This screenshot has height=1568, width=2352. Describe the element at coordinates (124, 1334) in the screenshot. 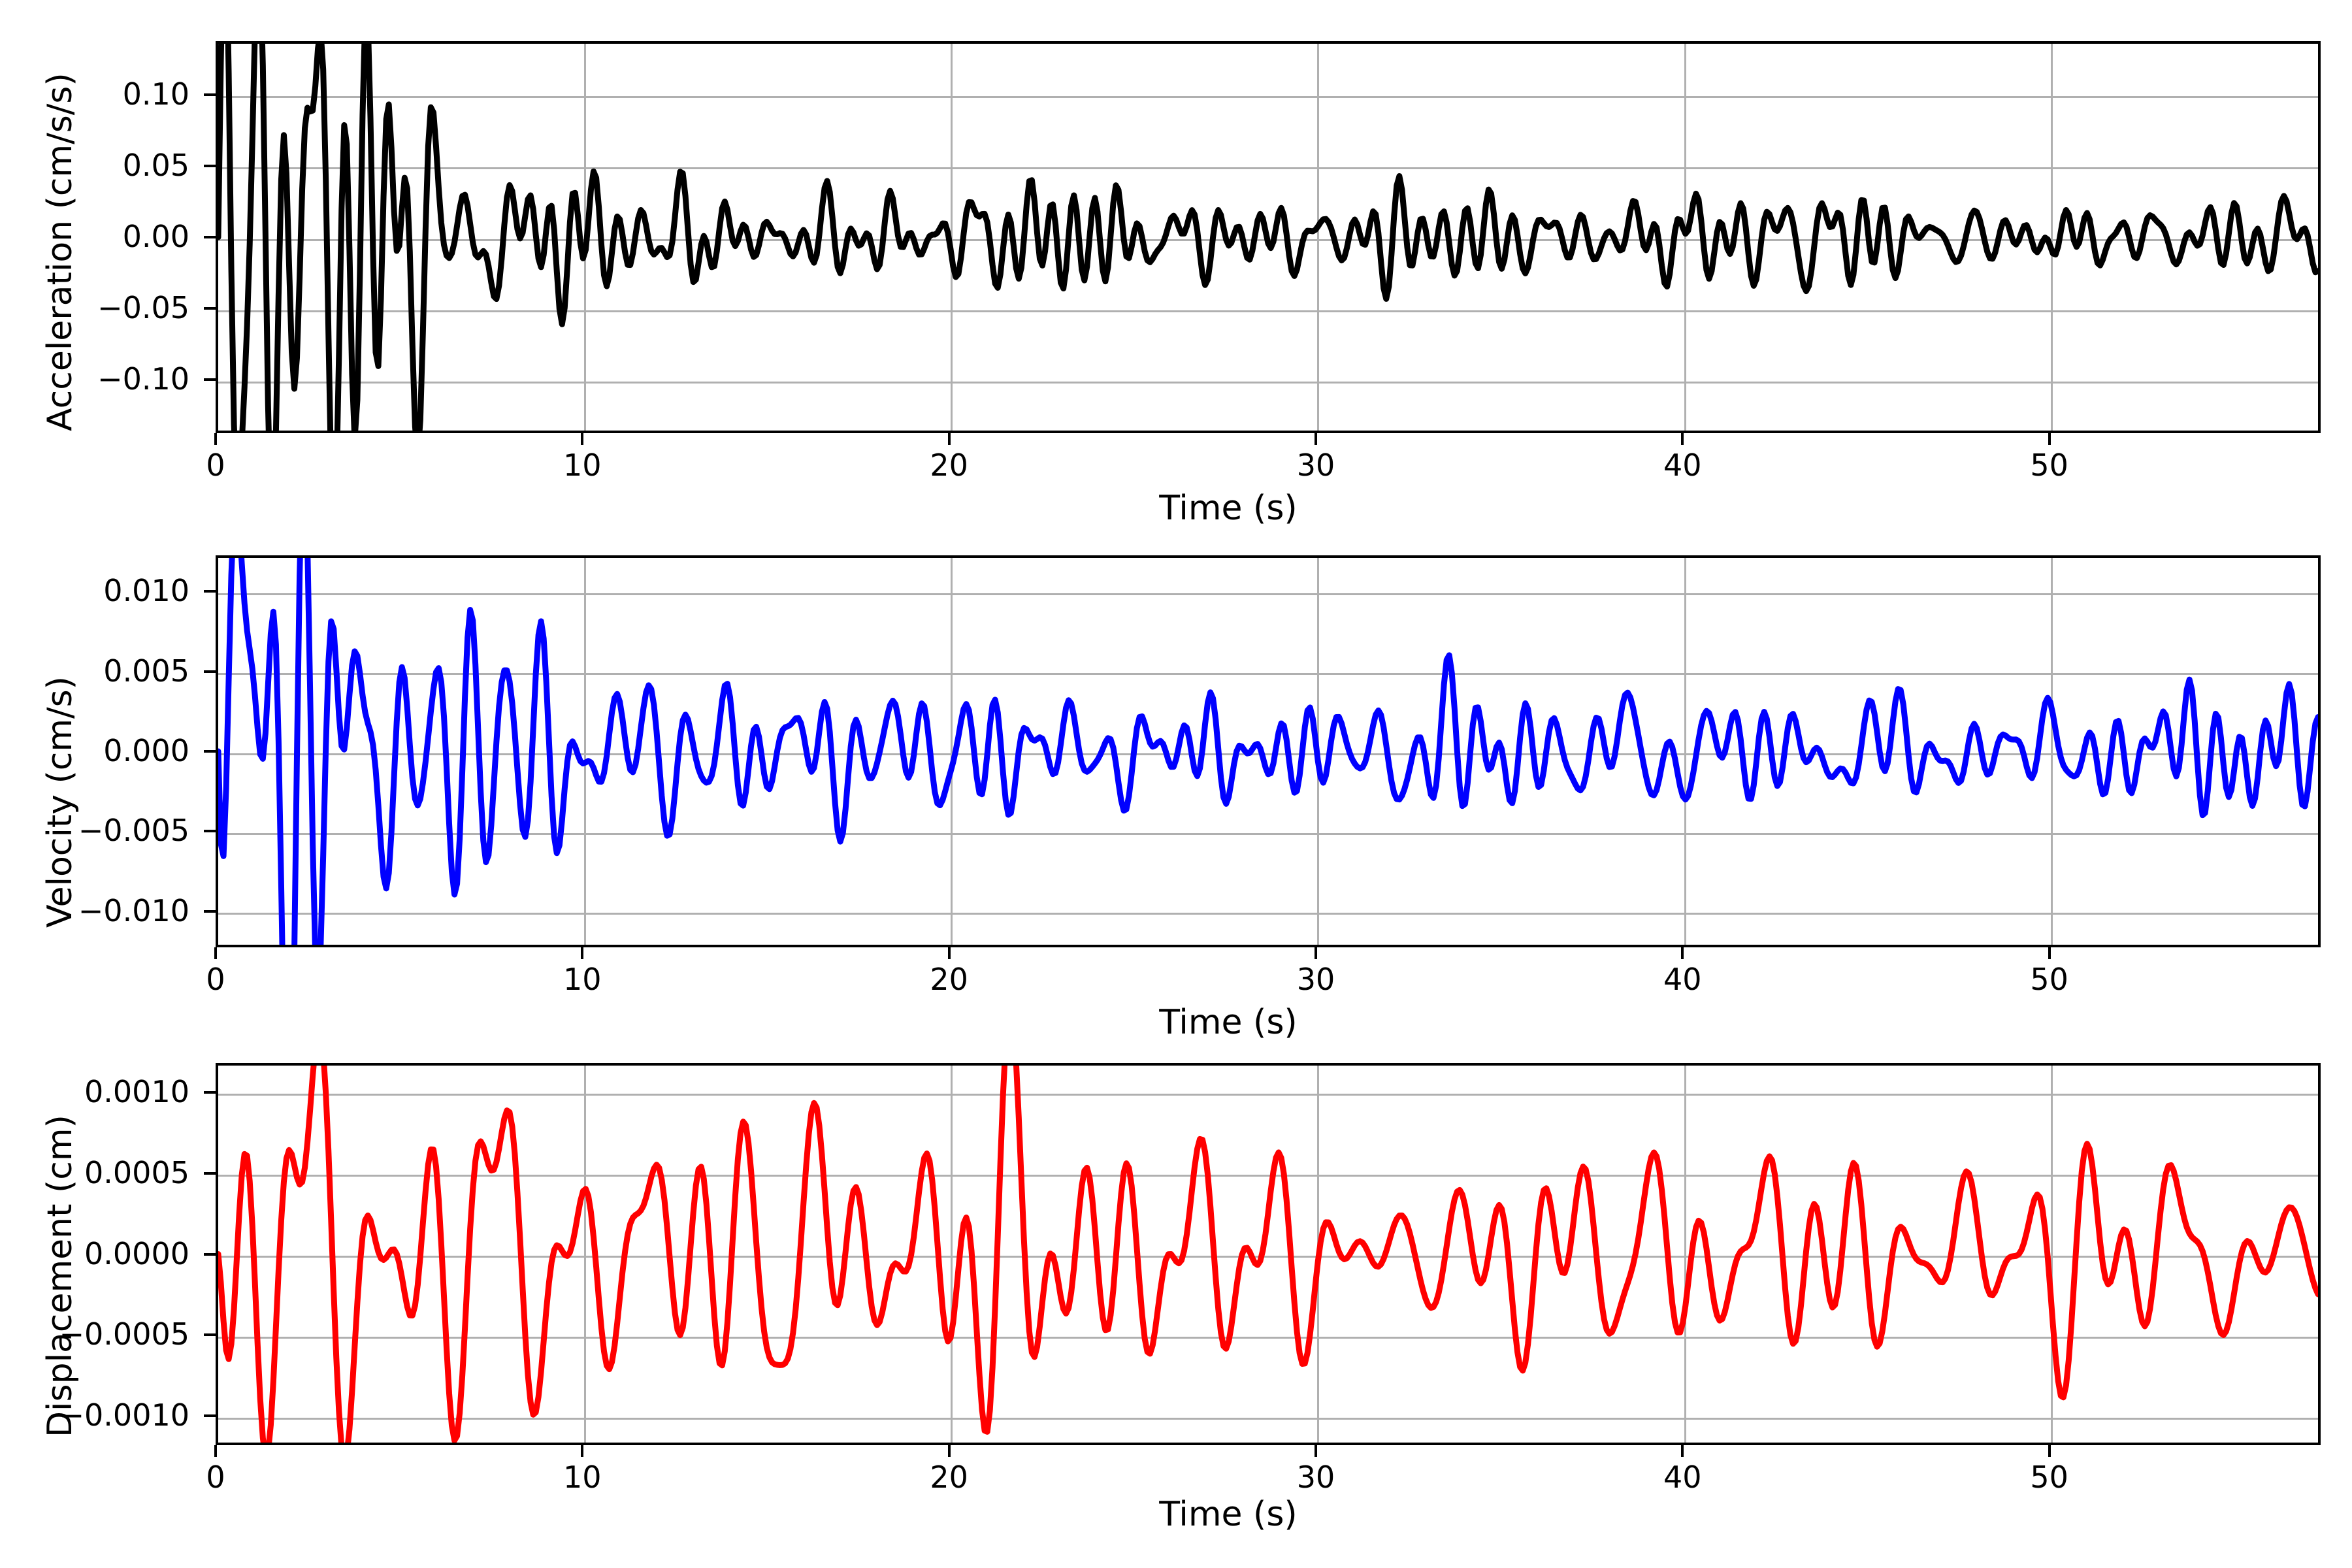

I see `y-tick-label: −0.0005` at that location.